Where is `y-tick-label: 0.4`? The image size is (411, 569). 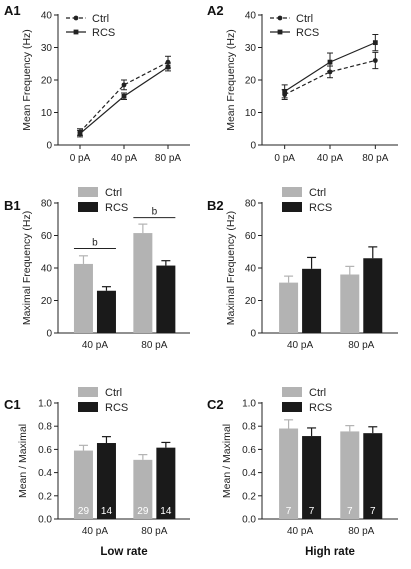 y-tick-label: 0.4 is located at coordinates (45, 473).